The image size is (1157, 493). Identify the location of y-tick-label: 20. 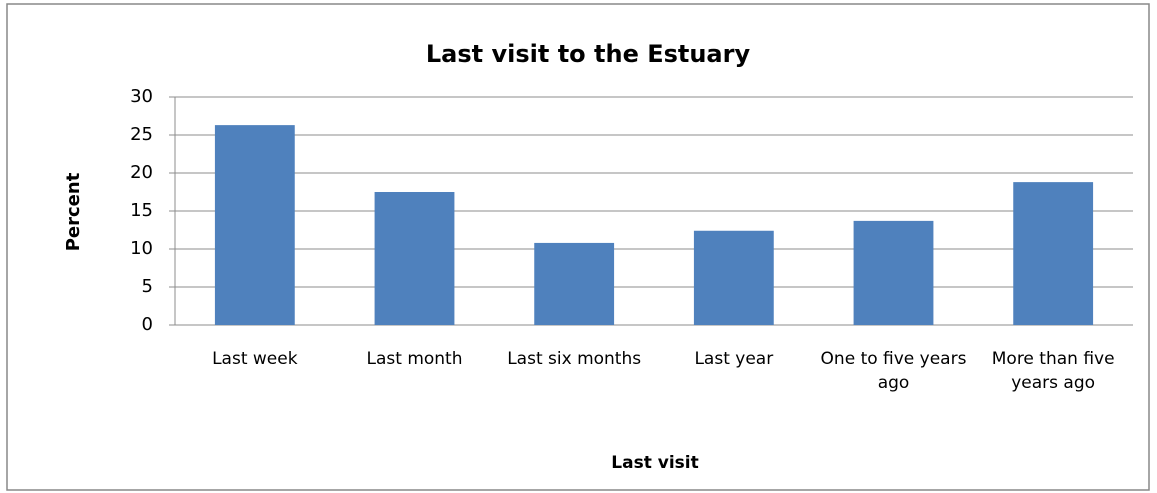
(141, 172).